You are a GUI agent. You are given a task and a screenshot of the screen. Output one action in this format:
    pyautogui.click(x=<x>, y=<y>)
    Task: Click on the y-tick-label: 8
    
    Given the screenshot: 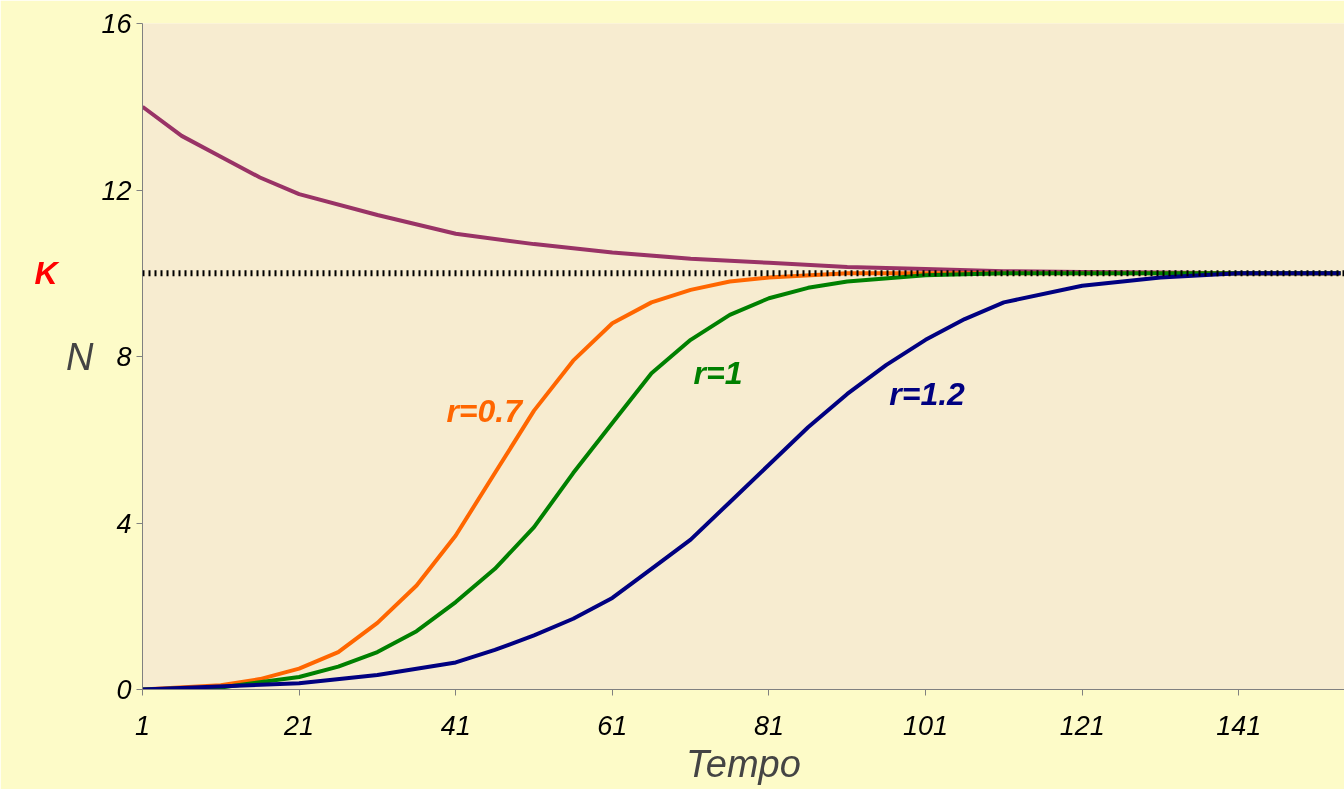 What is the action you would take?
    pyautogui.click(x=124, y=357)
    